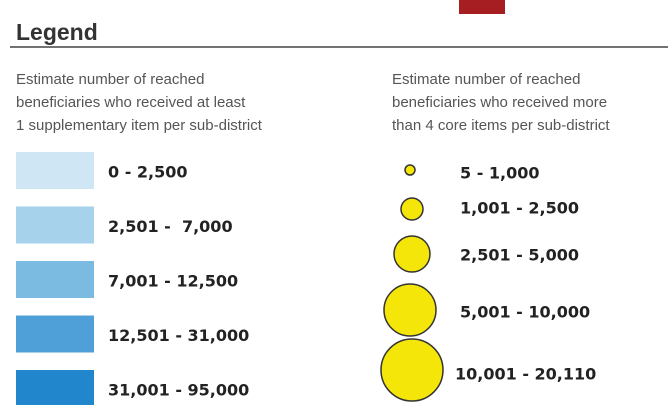 This screenshot has height=405, width=668. I want to click on marker-label: 5,001 - 10,000, so click(525, 312).